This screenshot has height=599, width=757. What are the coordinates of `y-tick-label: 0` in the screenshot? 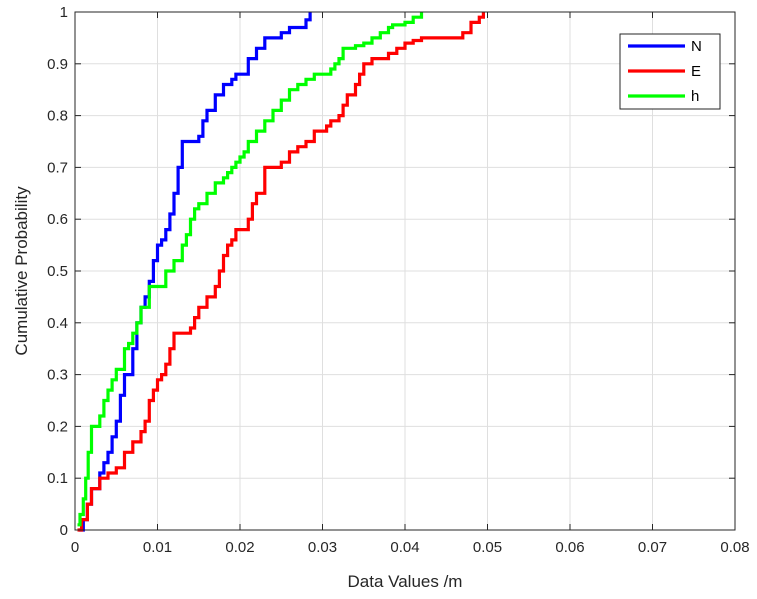 It's located at (64, 530).